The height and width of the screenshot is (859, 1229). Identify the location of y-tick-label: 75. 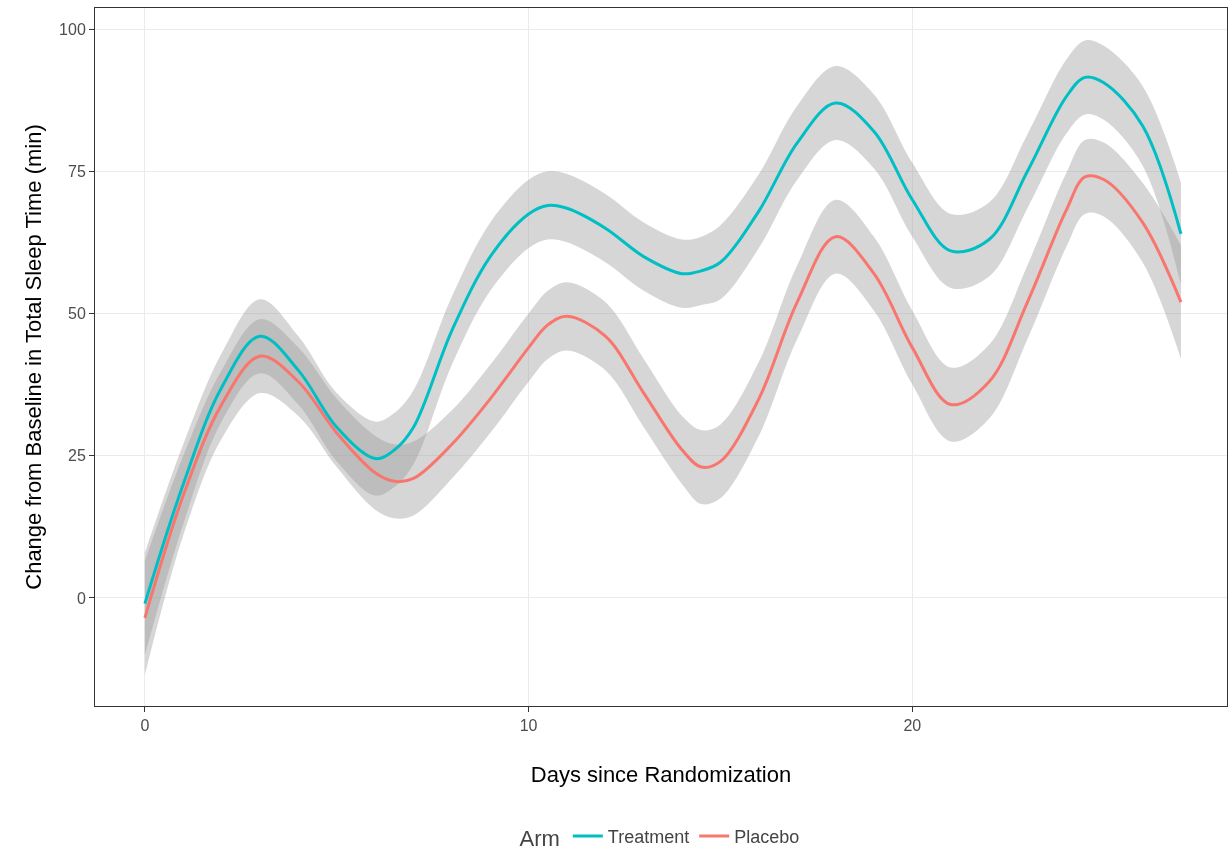
(77, 171).